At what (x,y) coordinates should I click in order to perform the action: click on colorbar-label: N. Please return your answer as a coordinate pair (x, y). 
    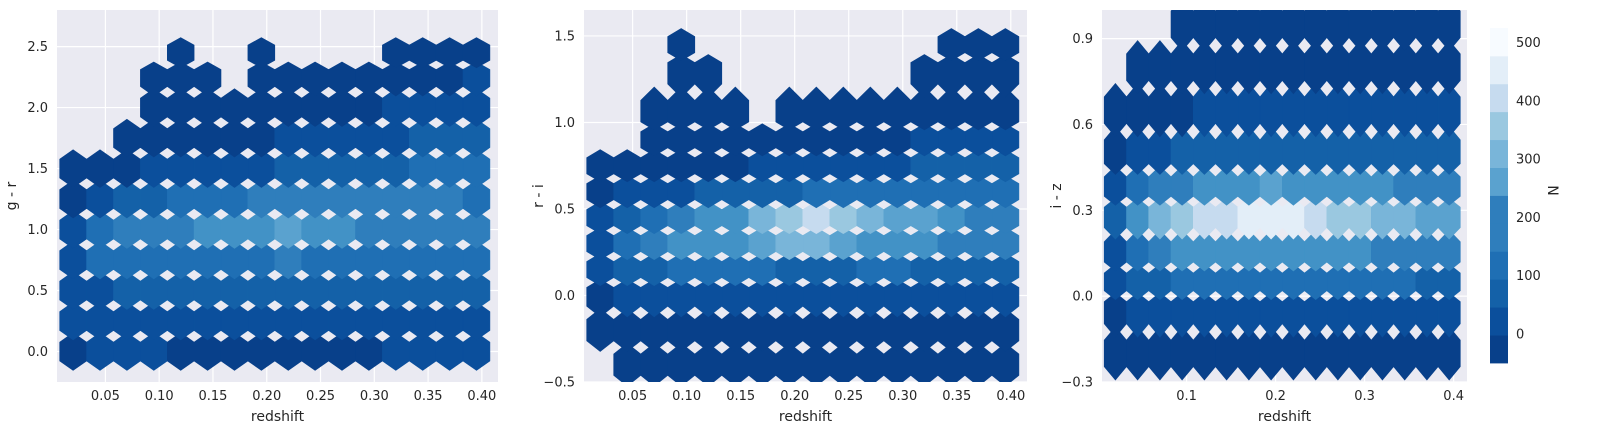
    Looking at the image, I should click on (1552, 190).